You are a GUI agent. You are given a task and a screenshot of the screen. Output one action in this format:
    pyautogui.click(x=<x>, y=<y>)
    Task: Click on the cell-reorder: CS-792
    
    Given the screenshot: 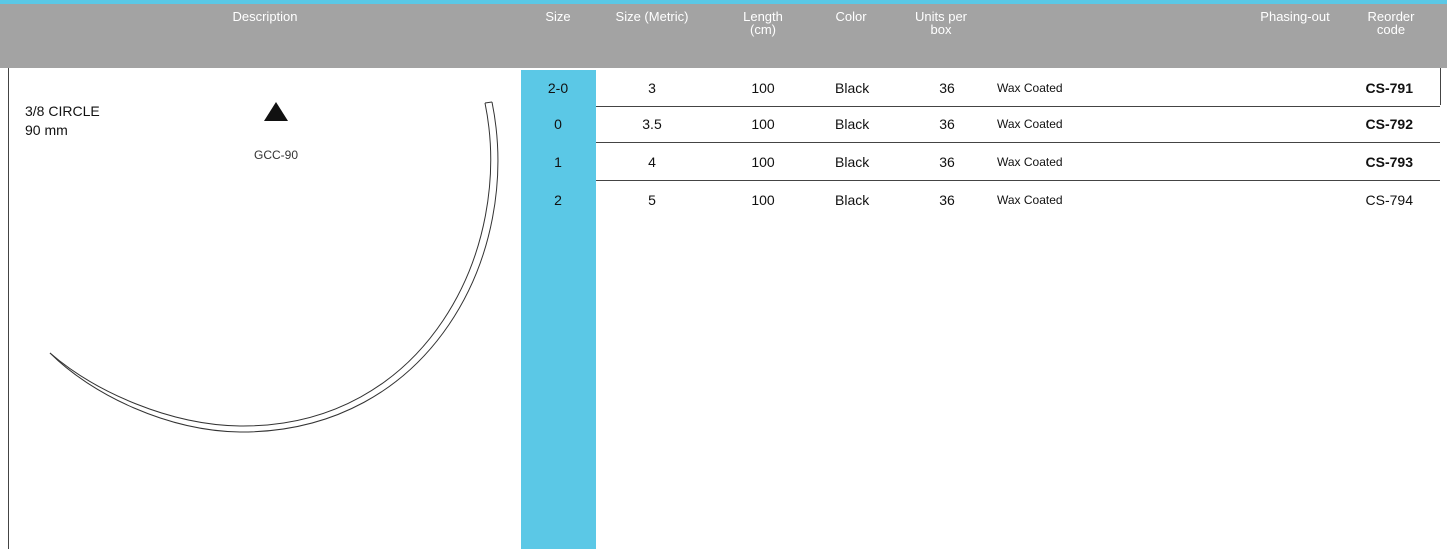 What is the action you would take?
    pyautogui.click(x=1389, y=124)
    